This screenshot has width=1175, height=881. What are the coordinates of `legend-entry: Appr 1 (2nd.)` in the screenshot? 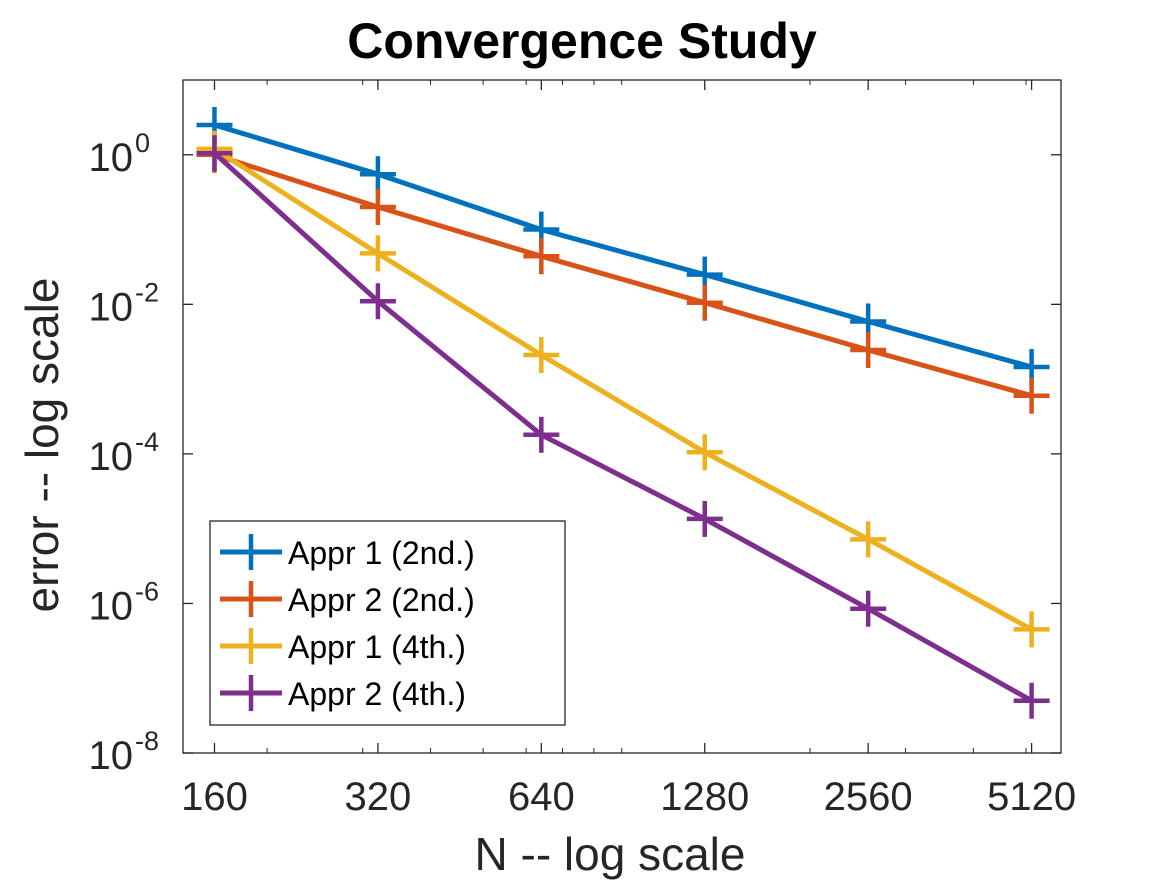 It's located at (347, 552).